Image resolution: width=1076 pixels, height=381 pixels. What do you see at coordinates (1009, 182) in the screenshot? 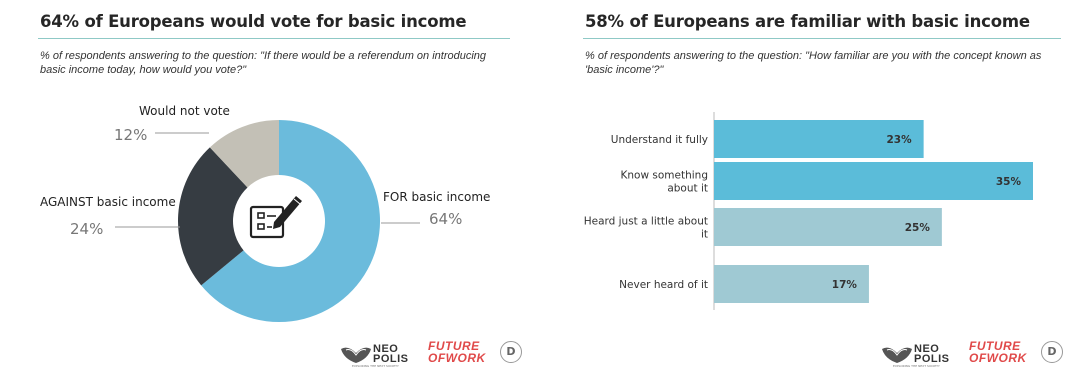
I see `bar-value-1: 35%` at bounding box center [1009, 182].